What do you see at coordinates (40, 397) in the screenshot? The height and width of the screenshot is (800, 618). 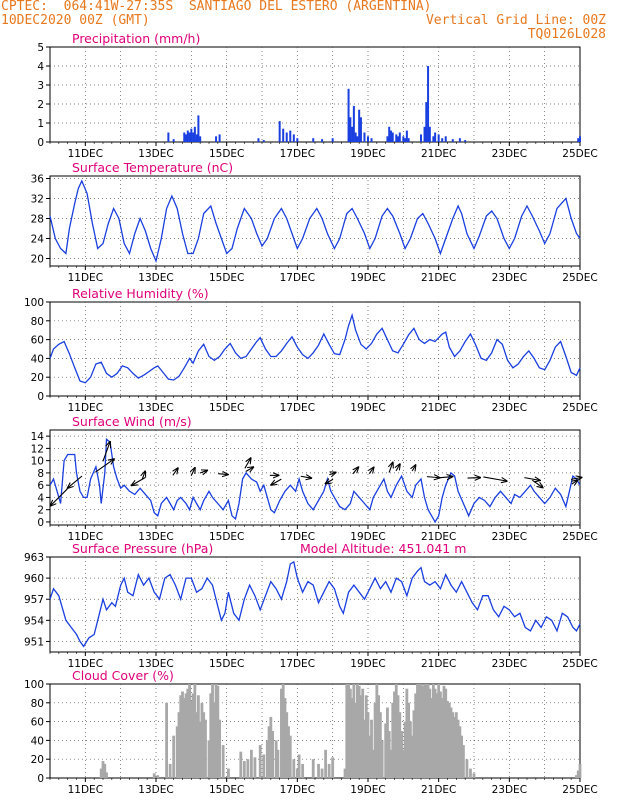 I see `rh-ytick-label: 0` at bounding box center [40, 397].